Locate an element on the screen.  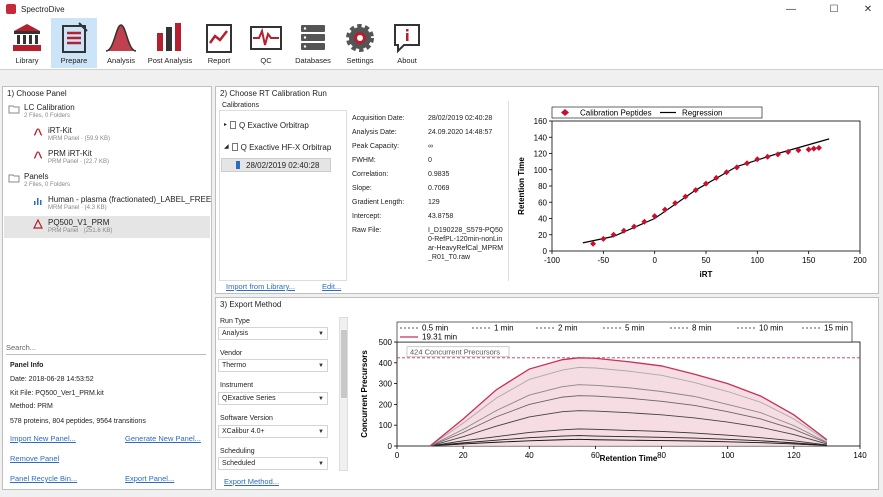
scrollbar-thumb is located at coordinates (344, 364).